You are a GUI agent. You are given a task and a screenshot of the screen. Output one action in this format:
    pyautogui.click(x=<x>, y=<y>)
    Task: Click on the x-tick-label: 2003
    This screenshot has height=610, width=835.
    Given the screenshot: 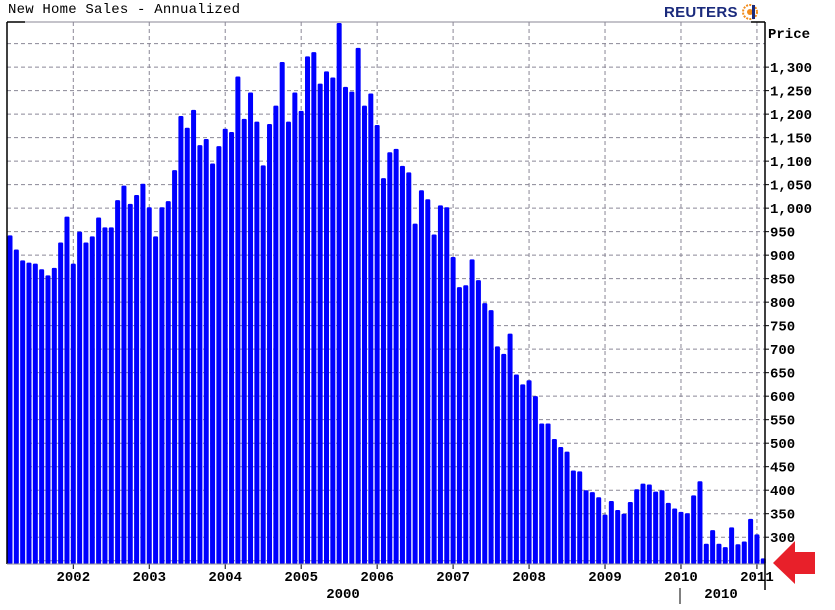 What is the action you would take?
    pyautogui.click(x=149, y=578)
    